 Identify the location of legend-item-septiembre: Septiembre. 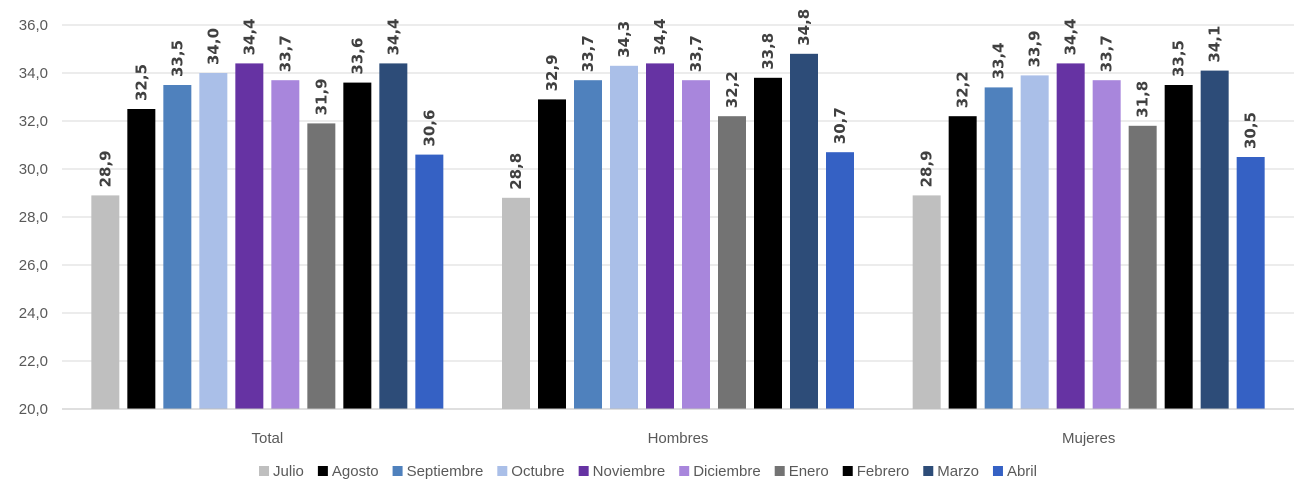
(438, 471).